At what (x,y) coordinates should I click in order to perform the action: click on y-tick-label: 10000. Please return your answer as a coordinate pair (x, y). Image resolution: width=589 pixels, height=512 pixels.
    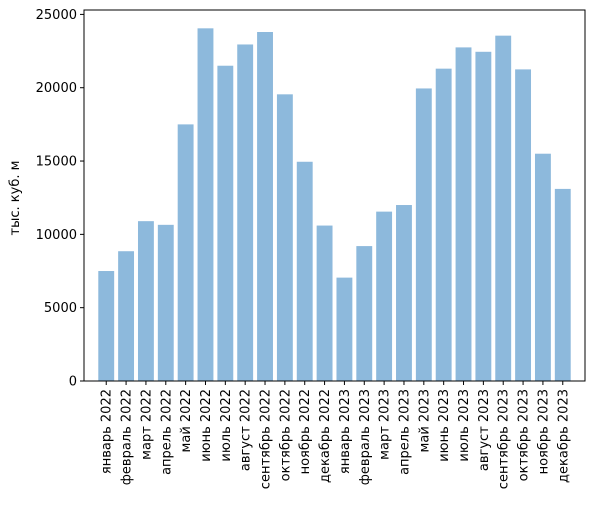
    Looking at the image, I should click on (56, 235).